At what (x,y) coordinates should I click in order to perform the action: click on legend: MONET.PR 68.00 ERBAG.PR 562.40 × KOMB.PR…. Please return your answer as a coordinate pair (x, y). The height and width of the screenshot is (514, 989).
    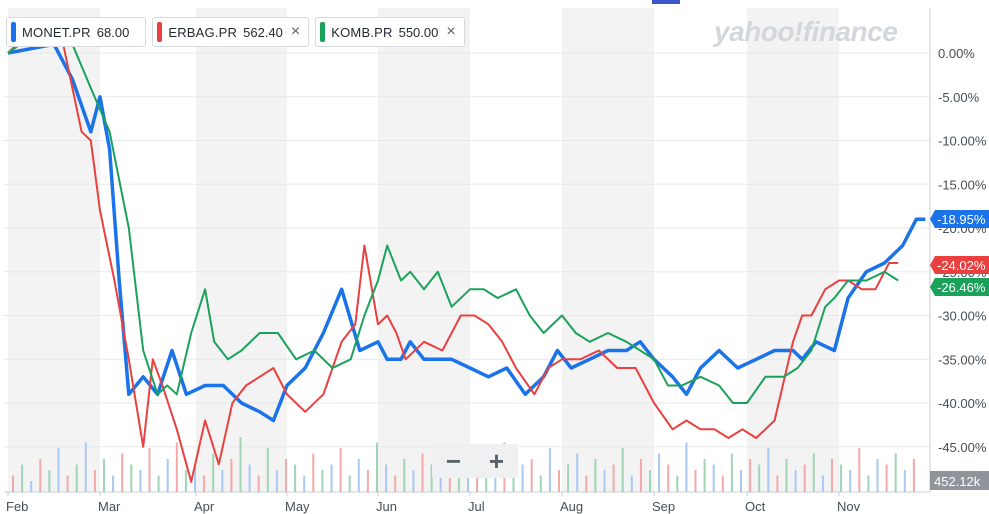
    Looking at the image, I should click on (235, 32).